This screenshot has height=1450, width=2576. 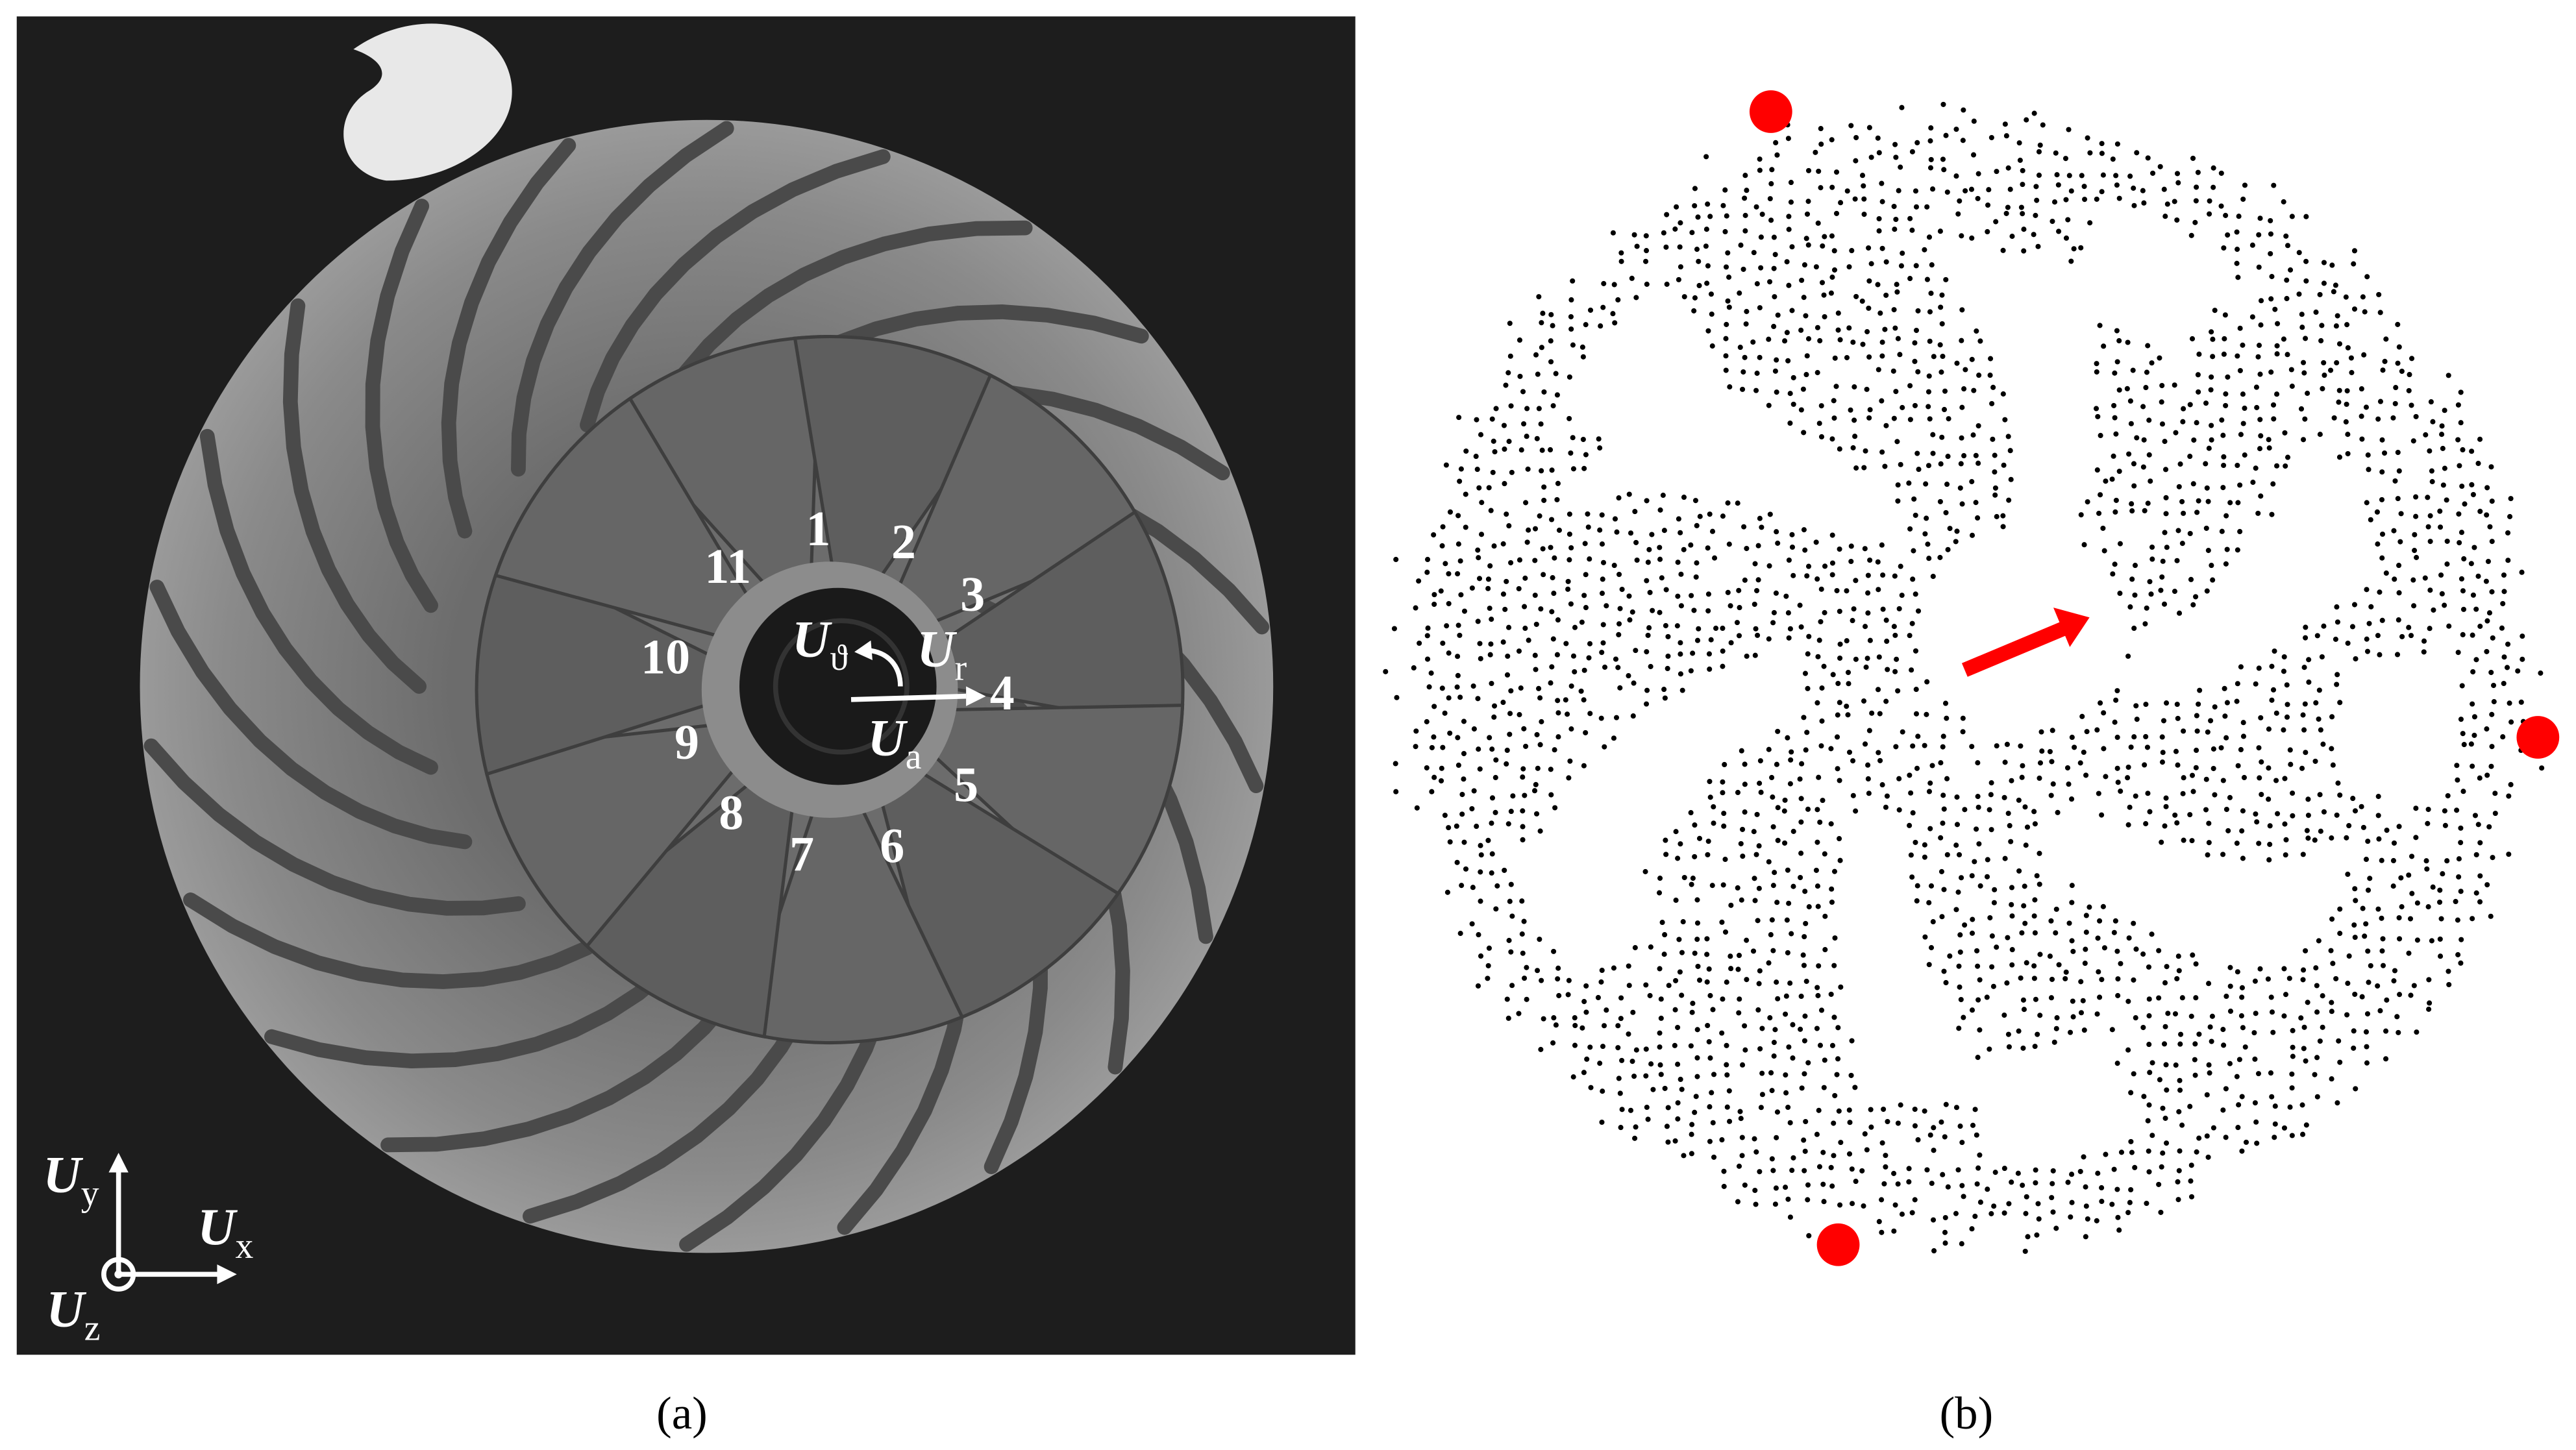 I want to click on impeller-blades, so click(x=830, y=690).